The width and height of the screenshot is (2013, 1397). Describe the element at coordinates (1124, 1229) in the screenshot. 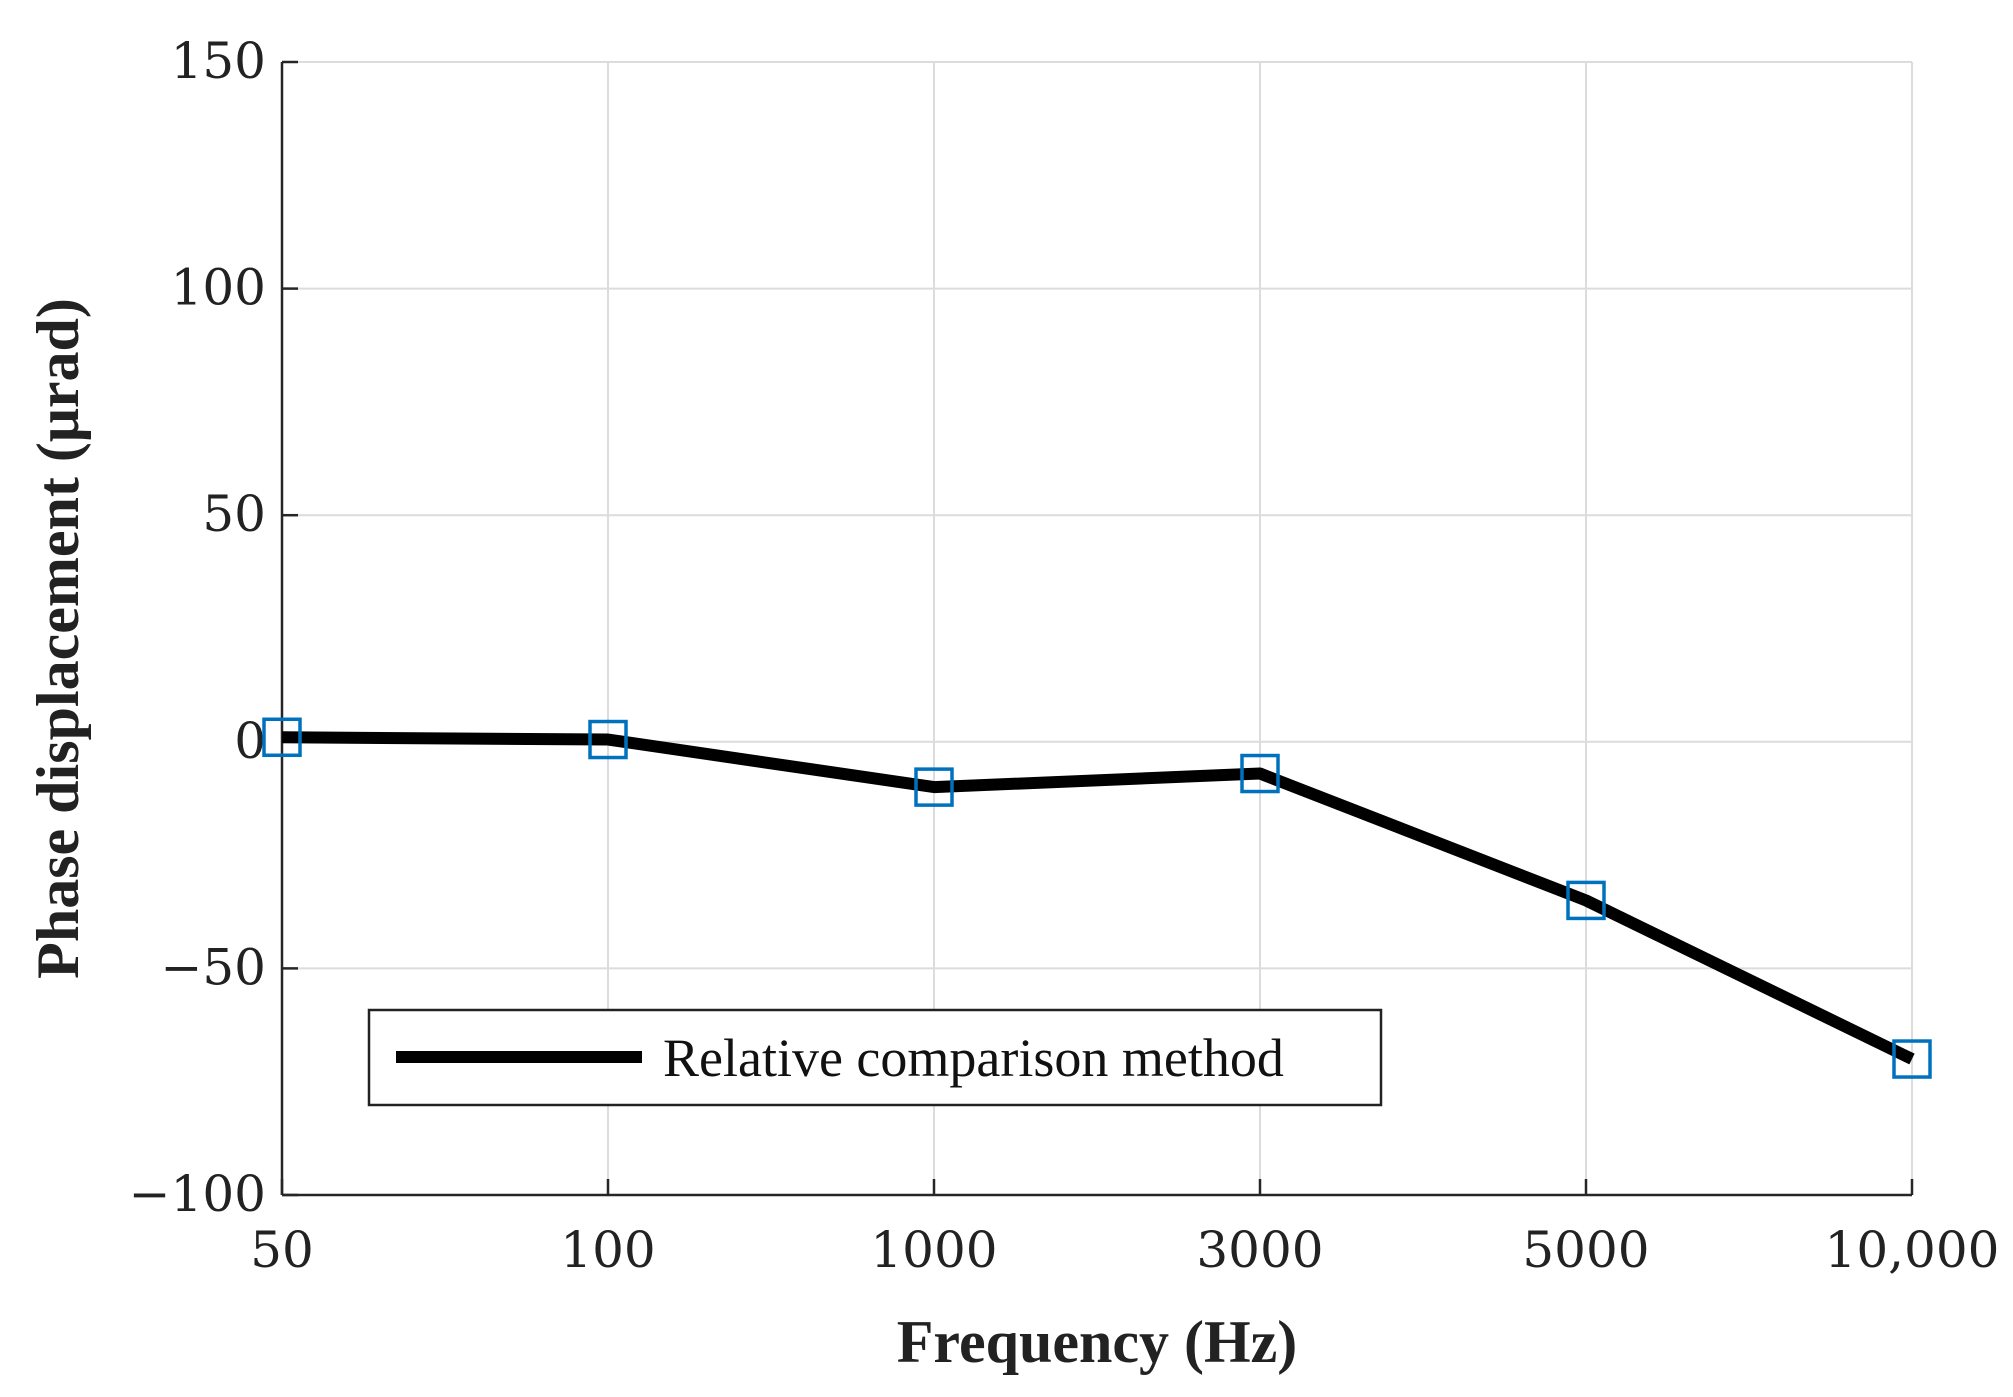

I see `x-axis-ticks: 50 100 1000 3000 5000 10,000` at that location.